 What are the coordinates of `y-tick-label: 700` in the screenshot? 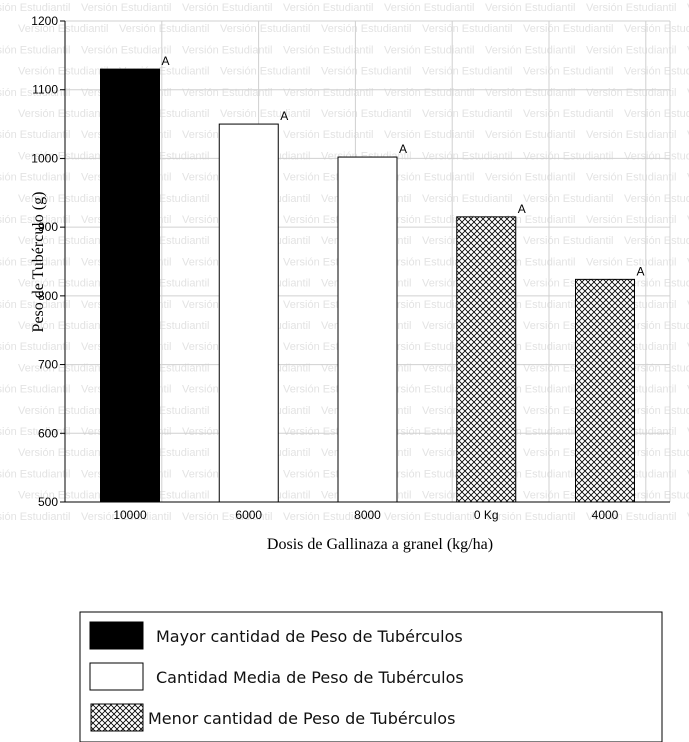 It's located at (48, 365).